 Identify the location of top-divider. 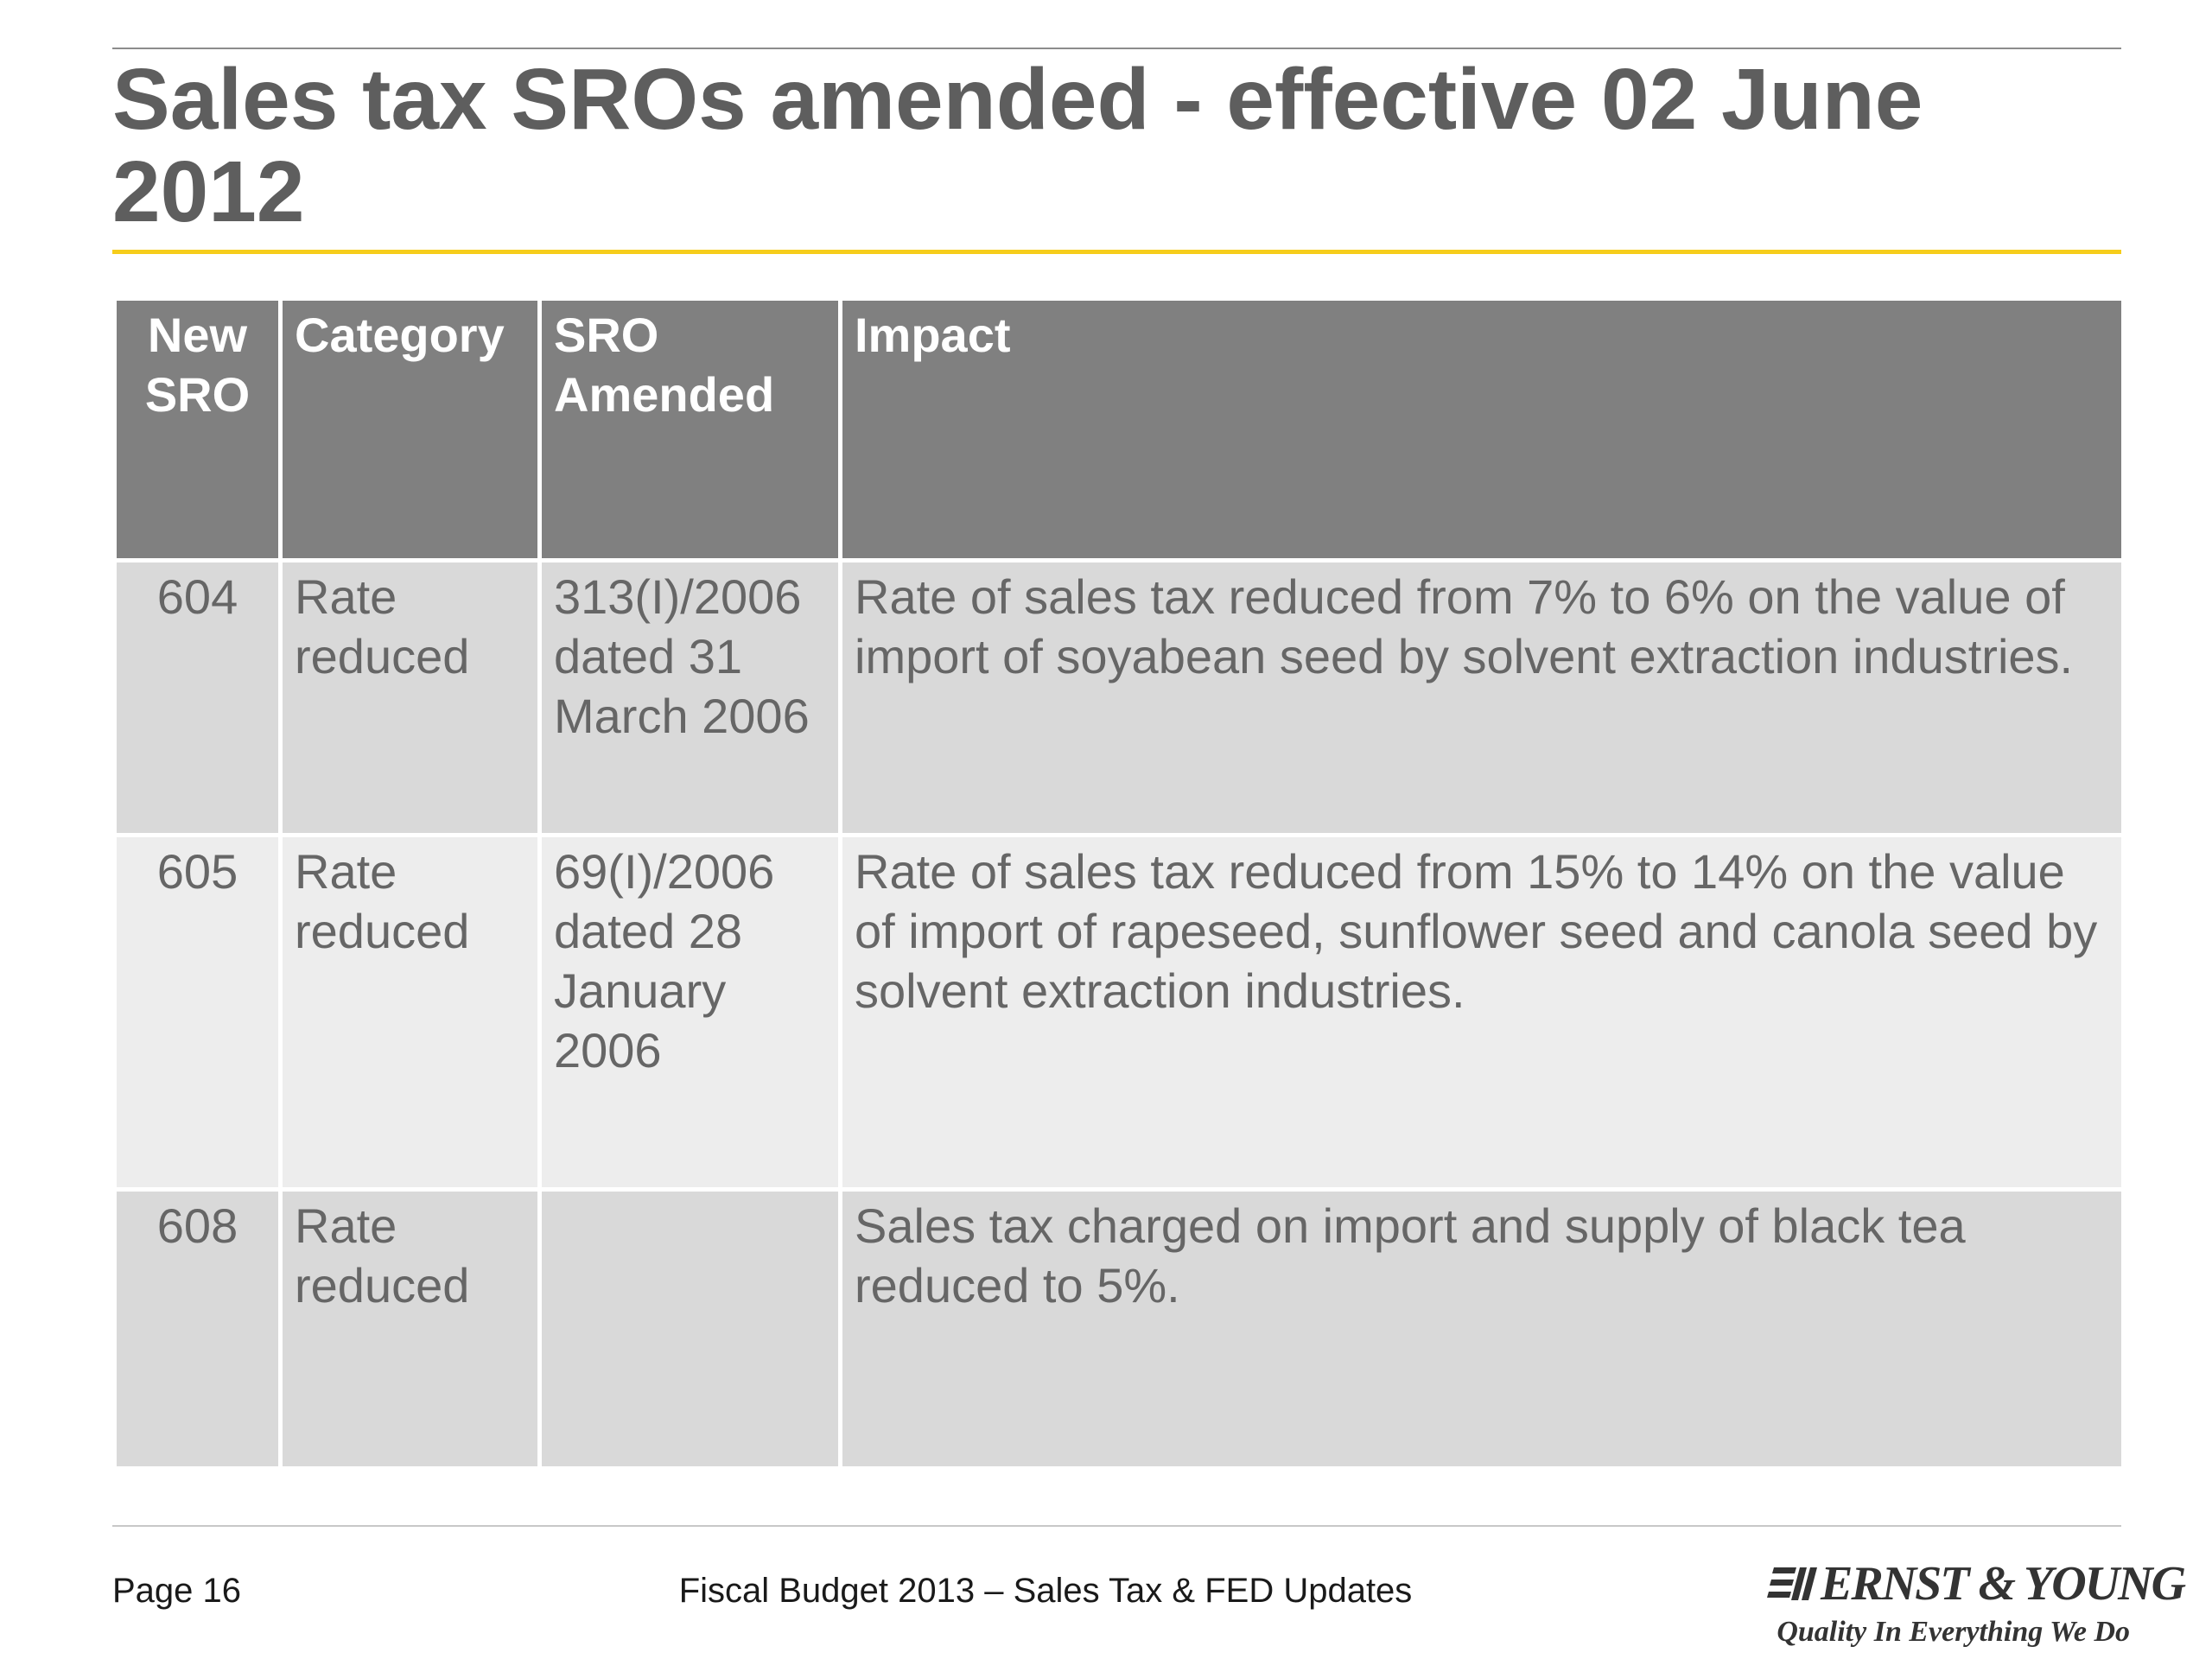
(1116, 48).